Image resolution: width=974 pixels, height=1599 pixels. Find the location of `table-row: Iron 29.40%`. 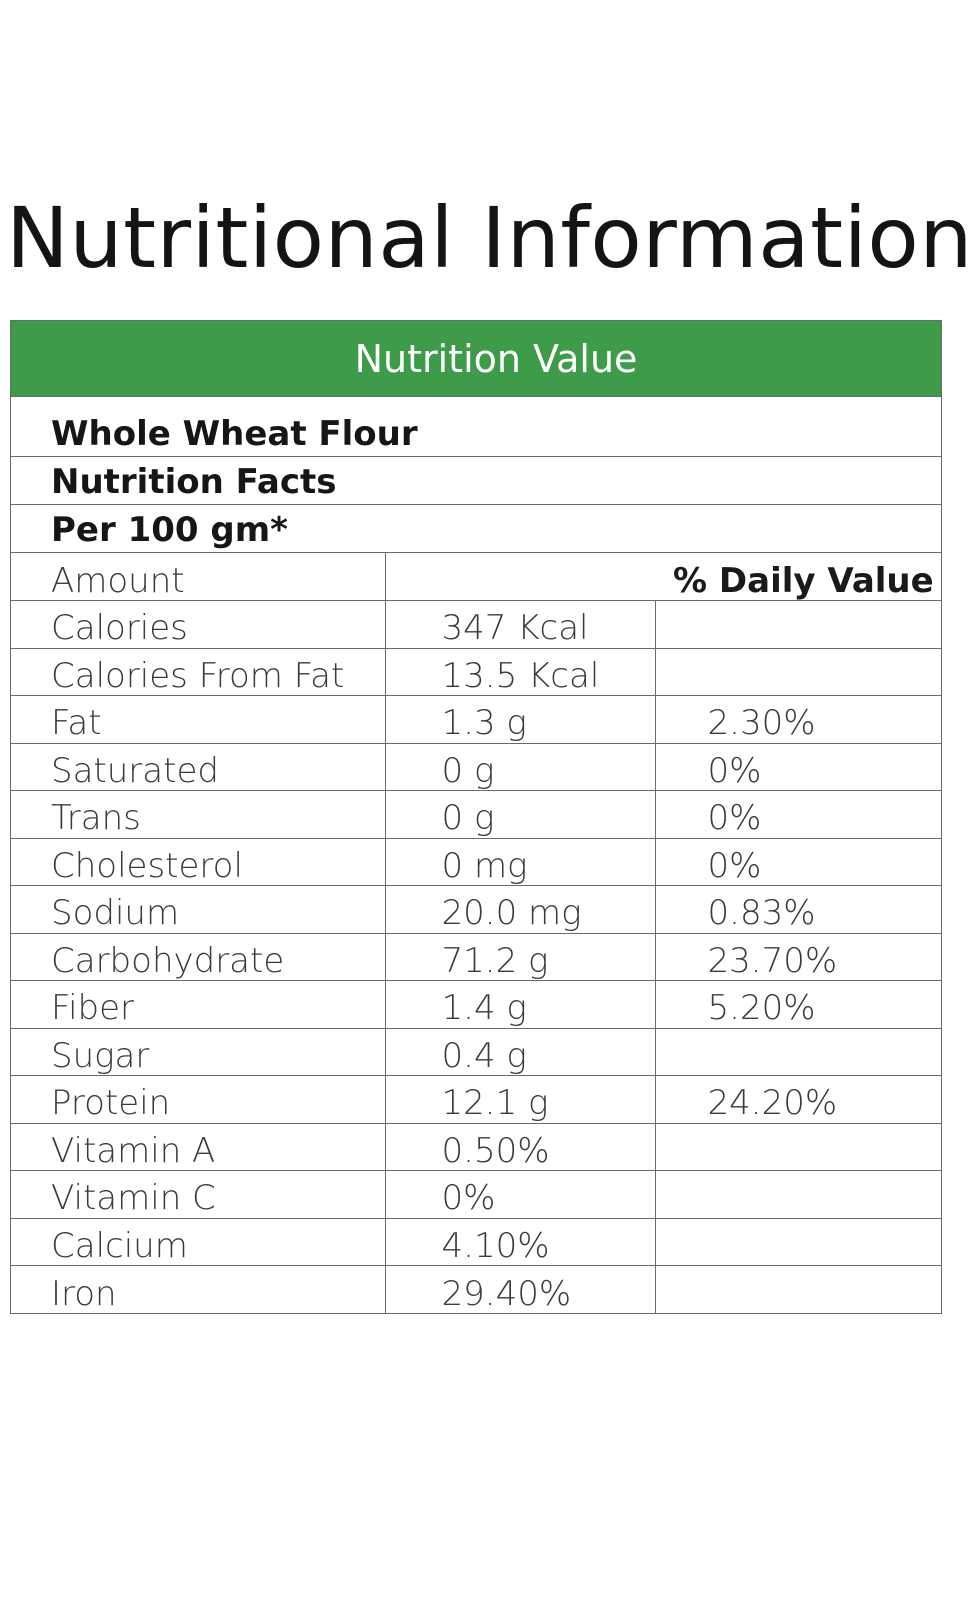

table-row: Iron 29.40% is located at coordinates (476, 1289).